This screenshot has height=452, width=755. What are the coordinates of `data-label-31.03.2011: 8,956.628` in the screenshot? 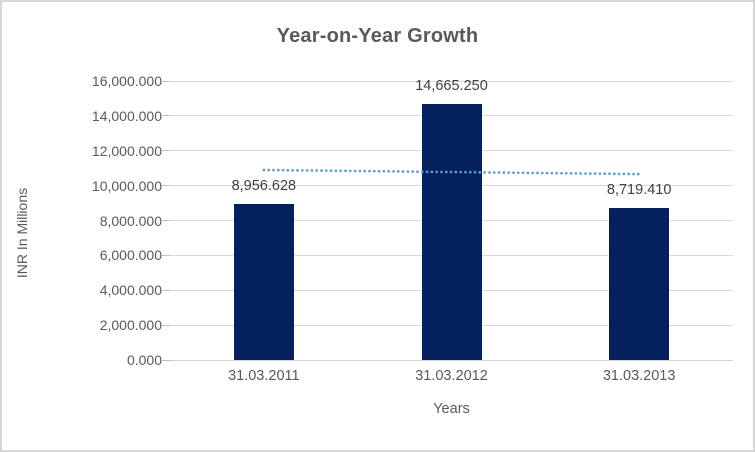 It's located at (264, 185).